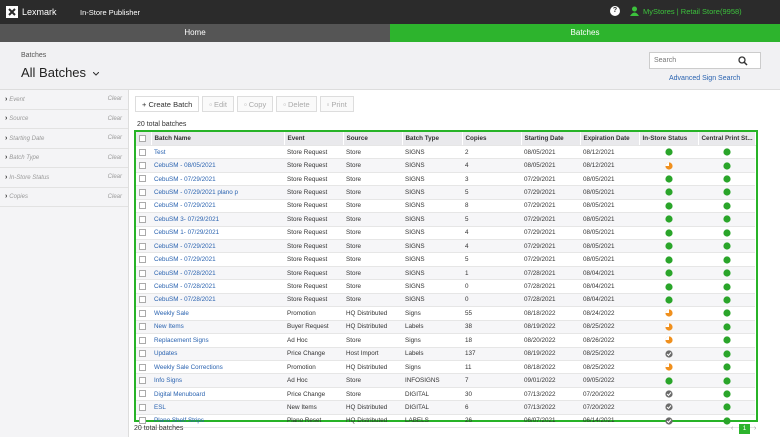 The width and height of the screenshot is (780, 437). Describe the element at coordinates (492, 139) in the screenshot. I see `column-header: Copies` at that location.